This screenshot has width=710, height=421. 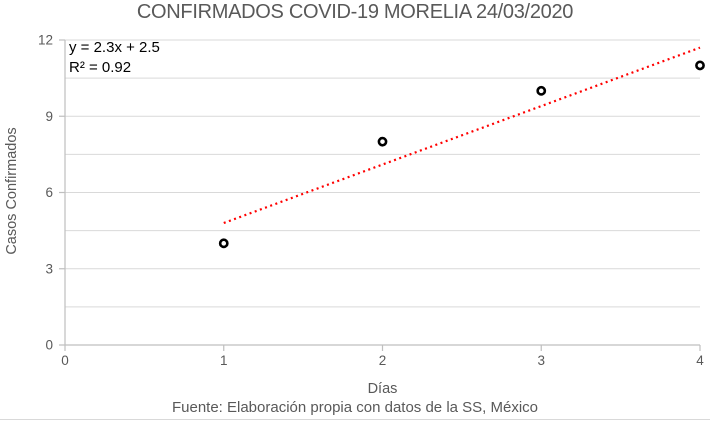 I want to click on x-tick-label: 2, so click(x=383, y=360).